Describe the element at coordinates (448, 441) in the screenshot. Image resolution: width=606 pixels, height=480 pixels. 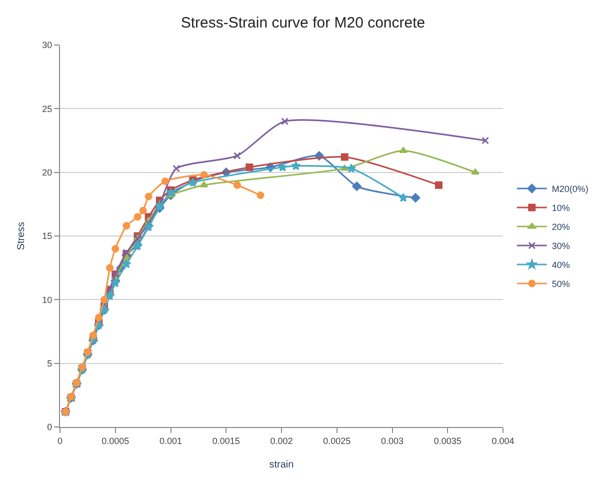
I see `x-tick-label: 0.0035` at that location.